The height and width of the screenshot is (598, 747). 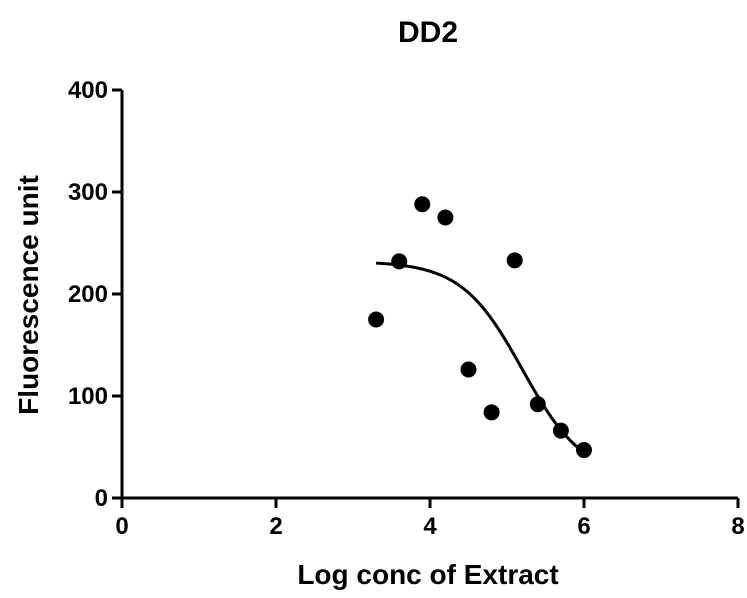 I want to click on y-axis-label: Fluorescence unit, so click(x=28, y=295).